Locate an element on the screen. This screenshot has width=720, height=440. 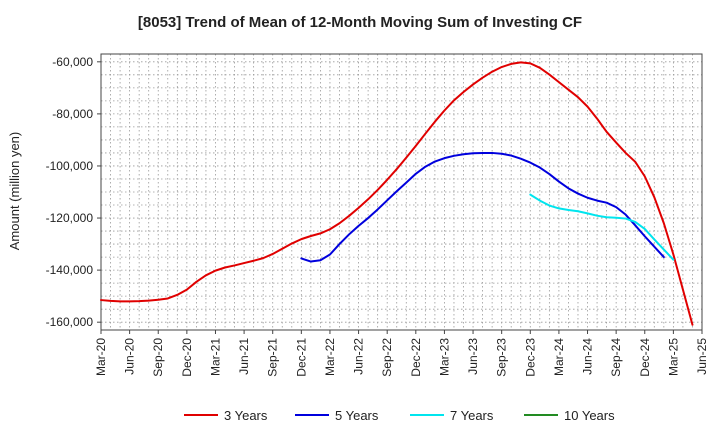
x-tick-label: Dec-24 is located at coordinates (645, 357).